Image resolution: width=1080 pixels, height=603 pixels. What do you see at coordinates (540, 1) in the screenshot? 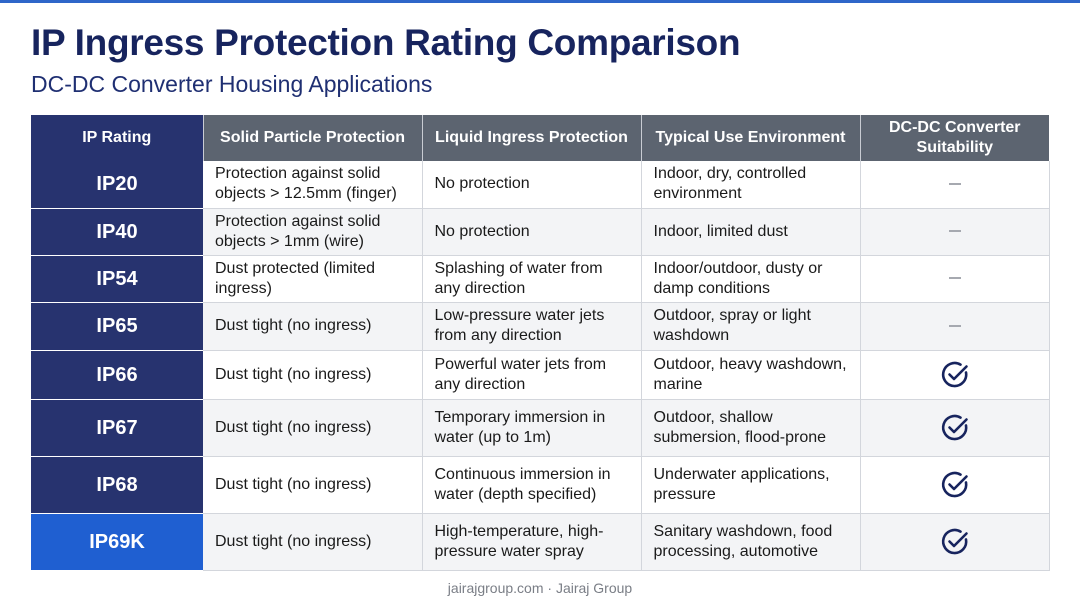
I see `top-accent-bar` at bounding box center [540, 1].